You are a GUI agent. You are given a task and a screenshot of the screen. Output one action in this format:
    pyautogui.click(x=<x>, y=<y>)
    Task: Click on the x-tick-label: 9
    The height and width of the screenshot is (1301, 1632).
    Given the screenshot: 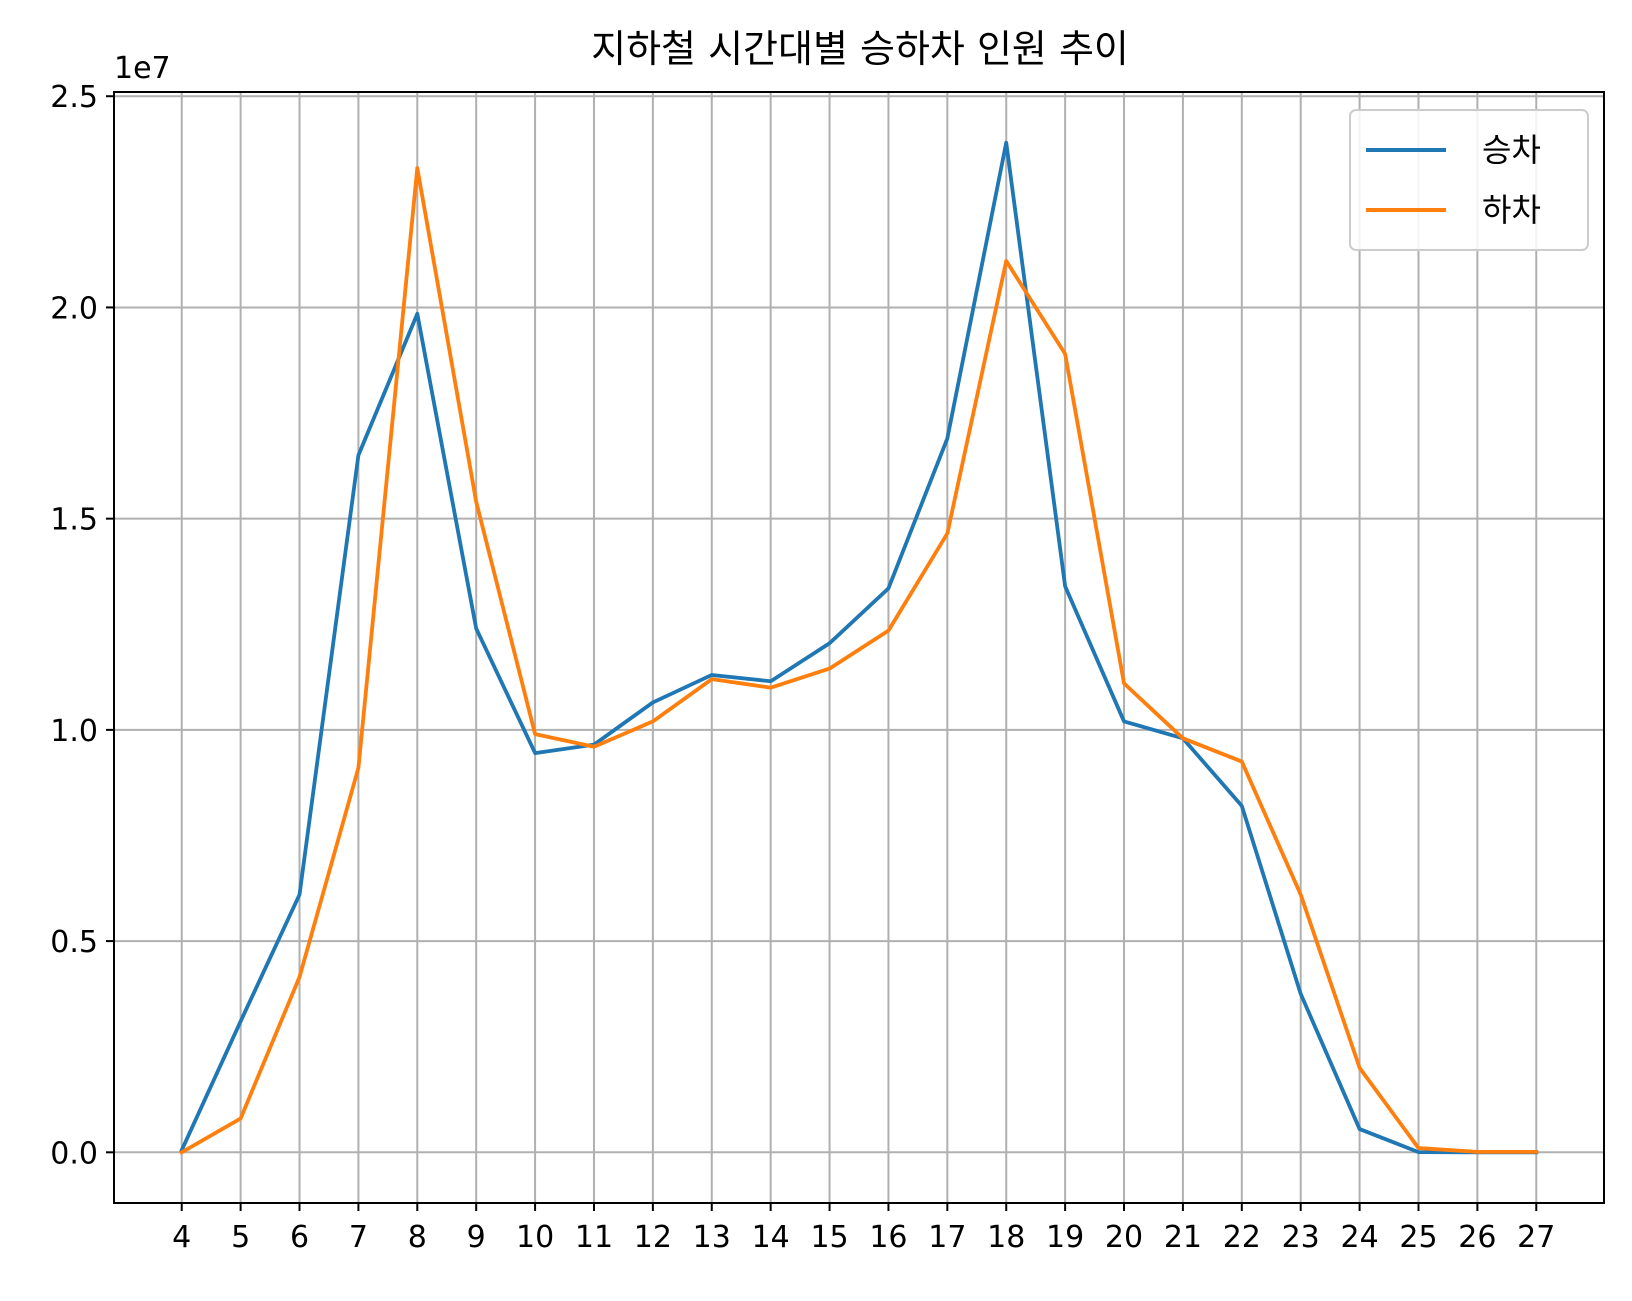 What is the action you would take?
    pyautogui.click(x=476, y=1237)
    